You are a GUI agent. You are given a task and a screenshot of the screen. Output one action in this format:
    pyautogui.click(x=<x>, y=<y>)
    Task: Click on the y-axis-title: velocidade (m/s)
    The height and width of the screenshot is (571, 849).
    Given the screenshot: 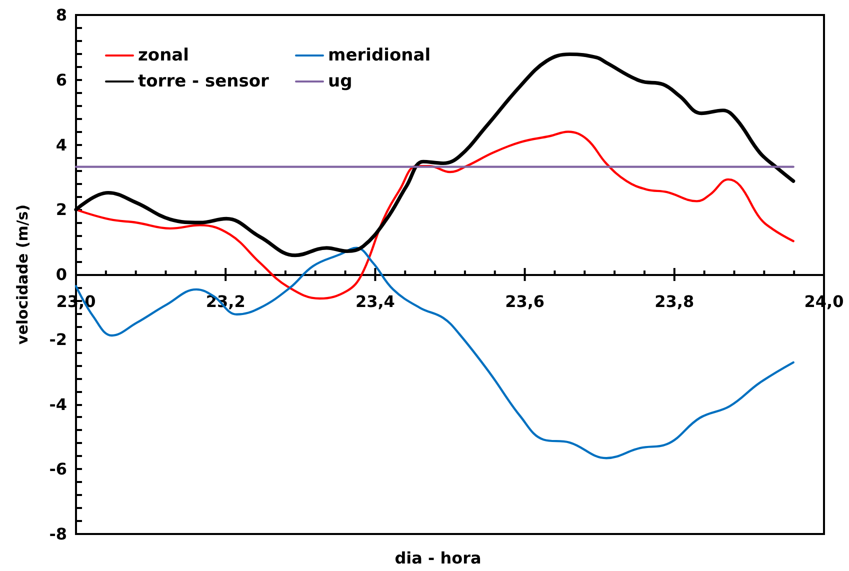 What is the action you would take?
    pyautogui.click(x=23, y=274)
    